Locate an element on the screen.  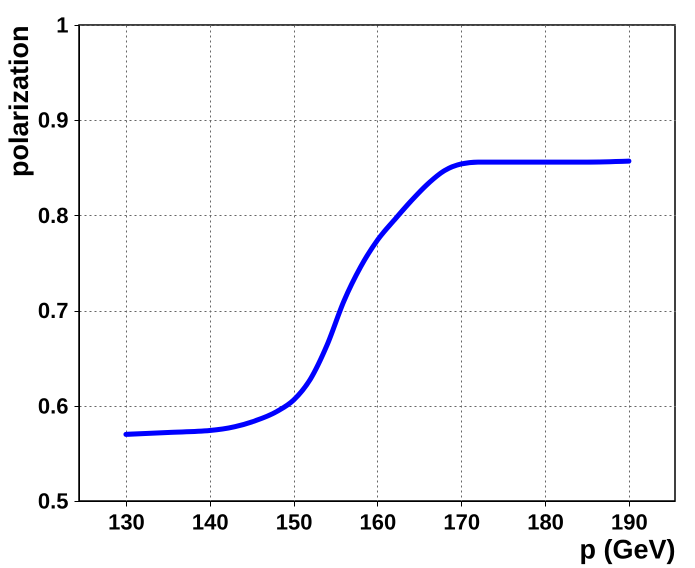
y-axis-title: polarization is located at coordinates (19, 102).